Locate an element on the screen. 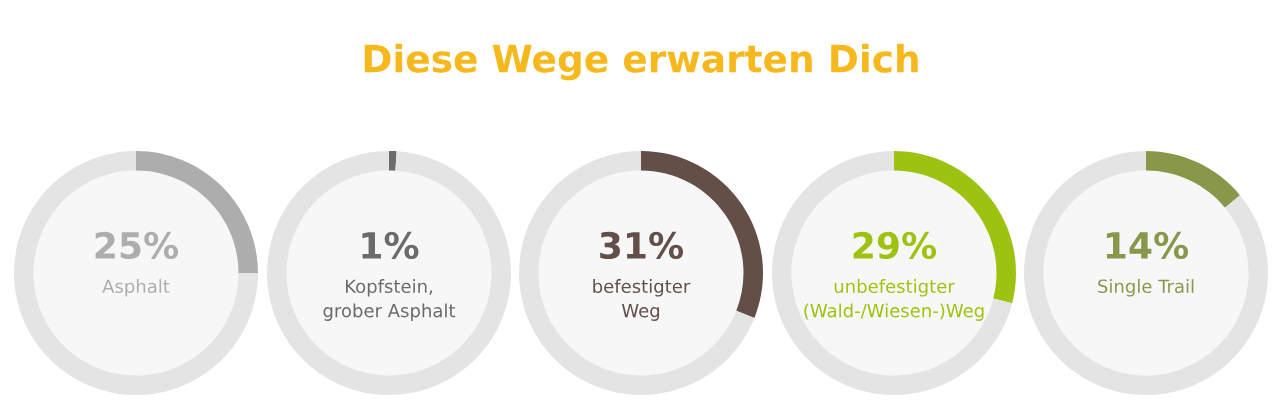 The width and height of the screenshot is (1280, 419). text: Kopfstein, grober Asphalt is located at coordinates (389, 300).